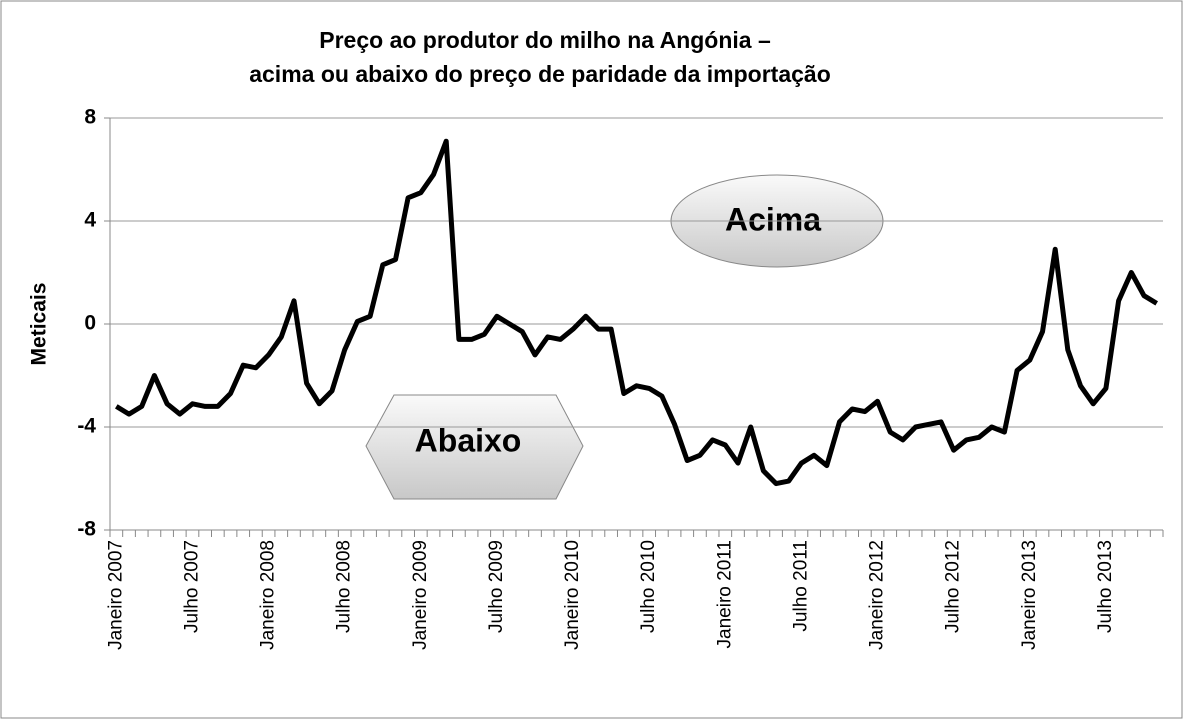 The width and height of the screenshot is (1183, 719). Describe the element at coordinates (268, 595) in the screenshot. I see `x-tick-label: Janeiro 2008` at that location.